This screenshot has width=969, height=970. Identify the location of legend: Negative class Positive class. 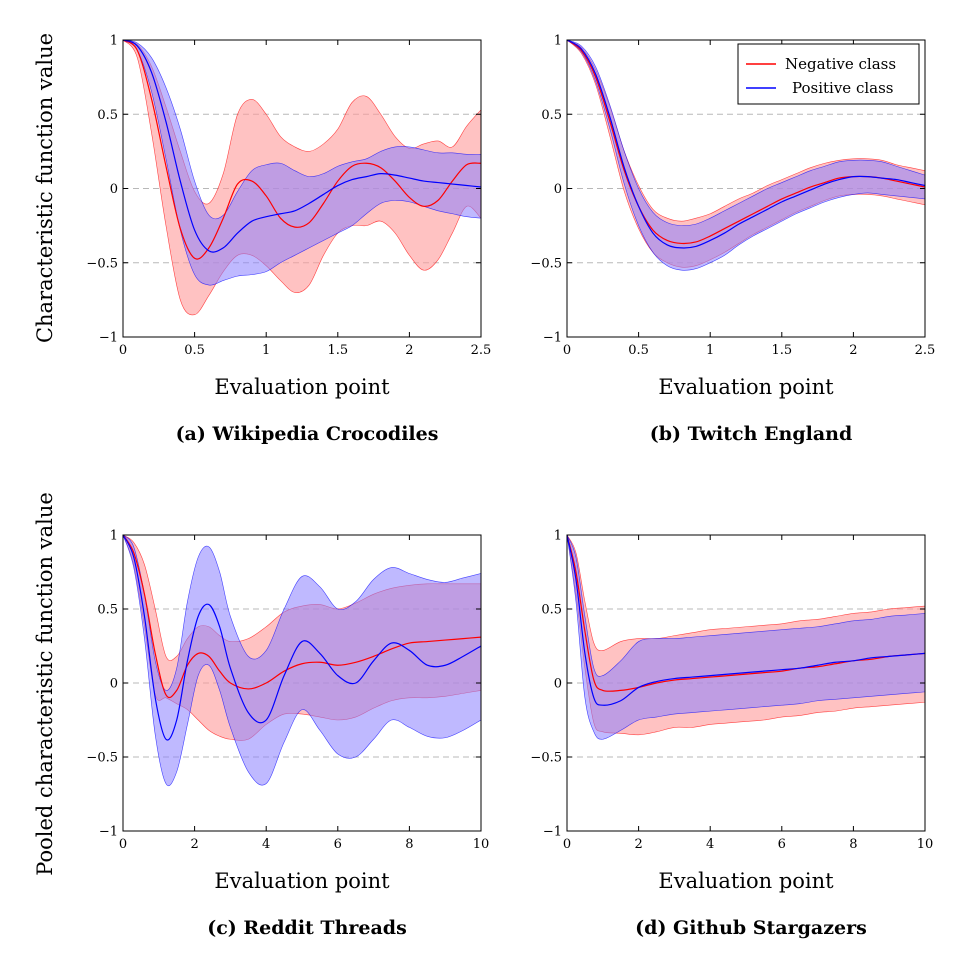
(828, 74).